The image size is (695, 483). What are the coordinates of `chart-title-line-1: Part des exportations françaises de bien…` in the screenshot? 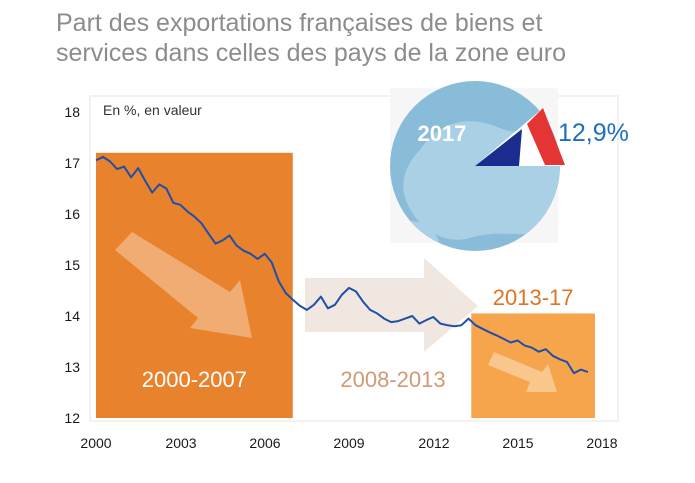 It's located at (299, 23).